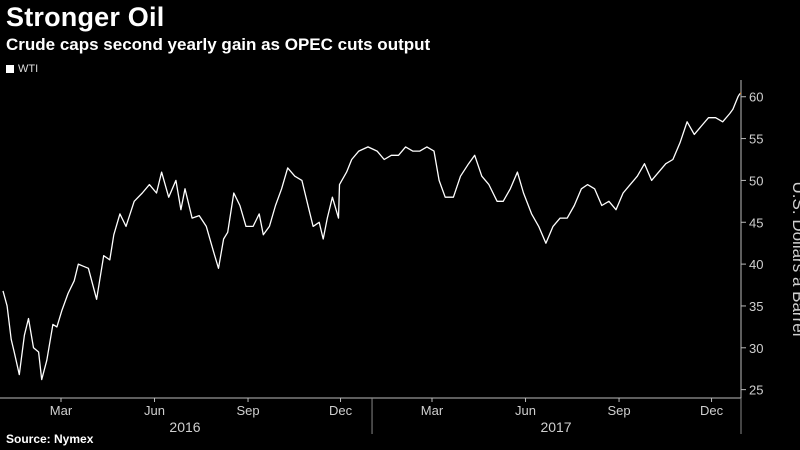 The height and width of the screenshot is (450, 800). I want to click on chart-title: Stronger Oil, so click(85, 17).